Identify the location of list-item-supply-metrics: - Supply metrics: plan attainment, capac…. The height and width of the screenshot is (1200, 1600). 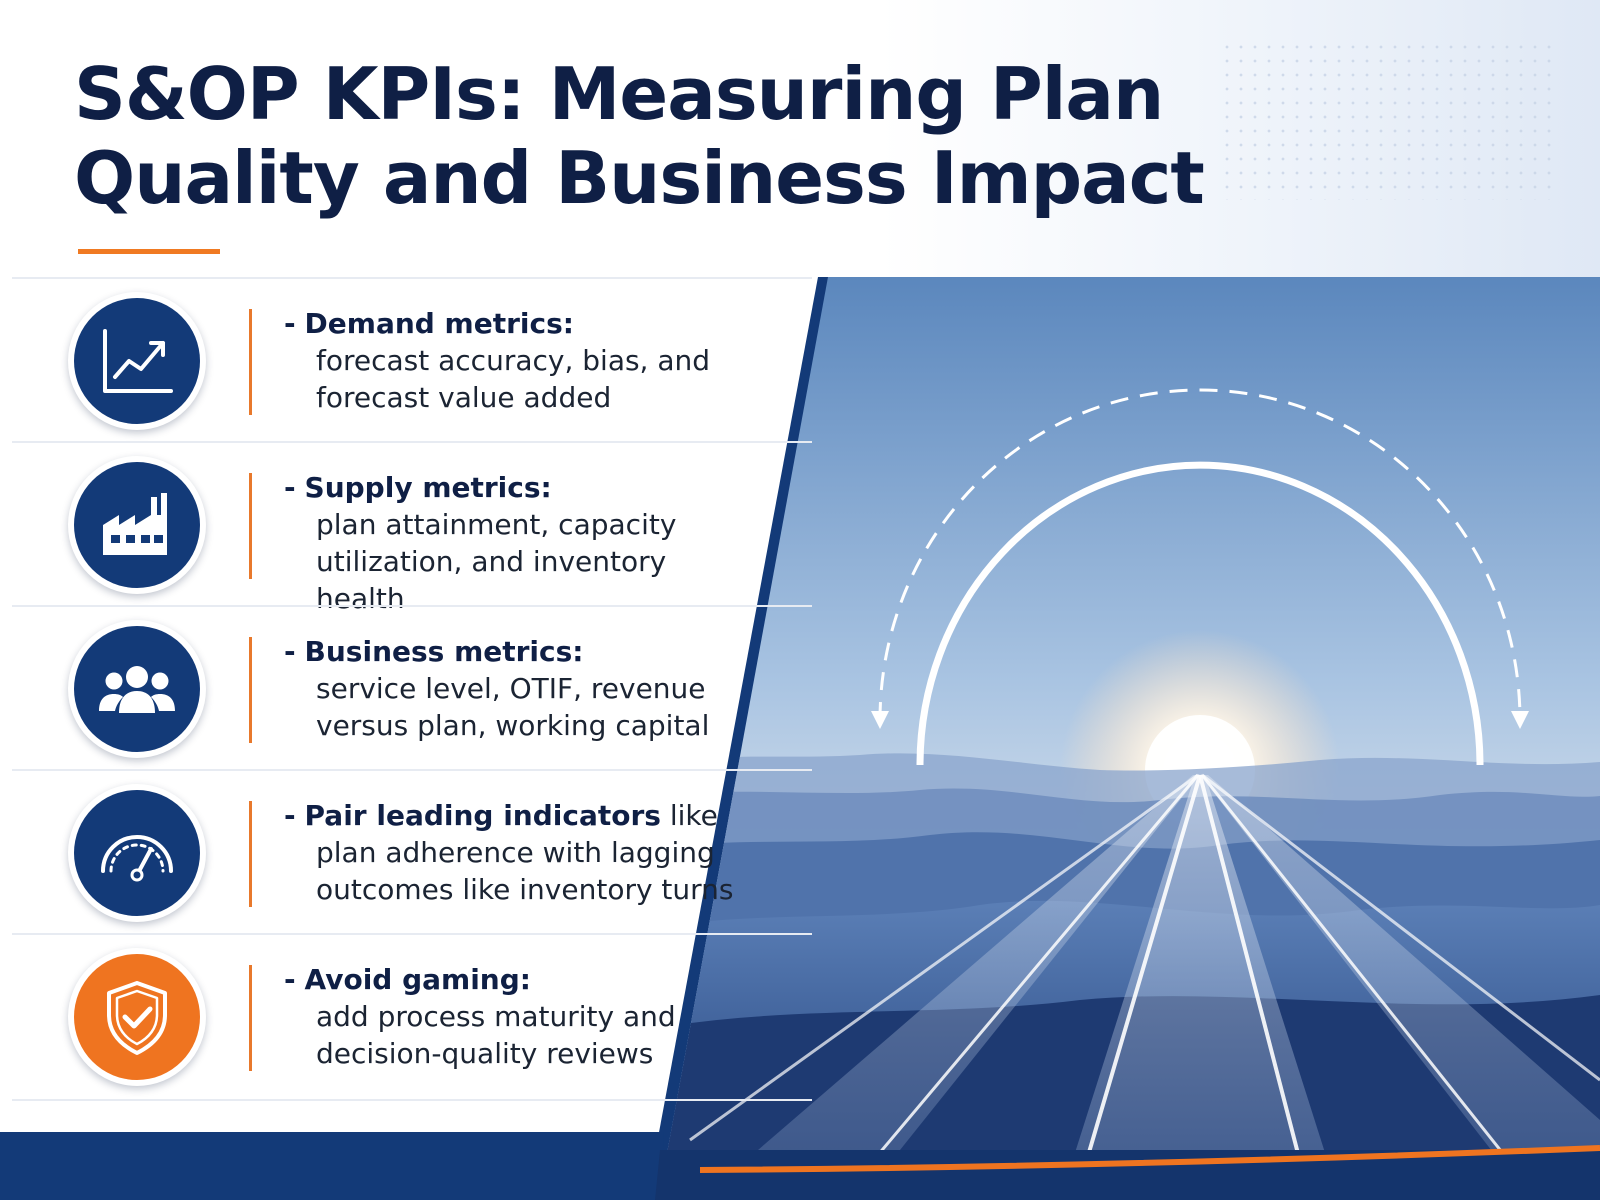
(412, 528).